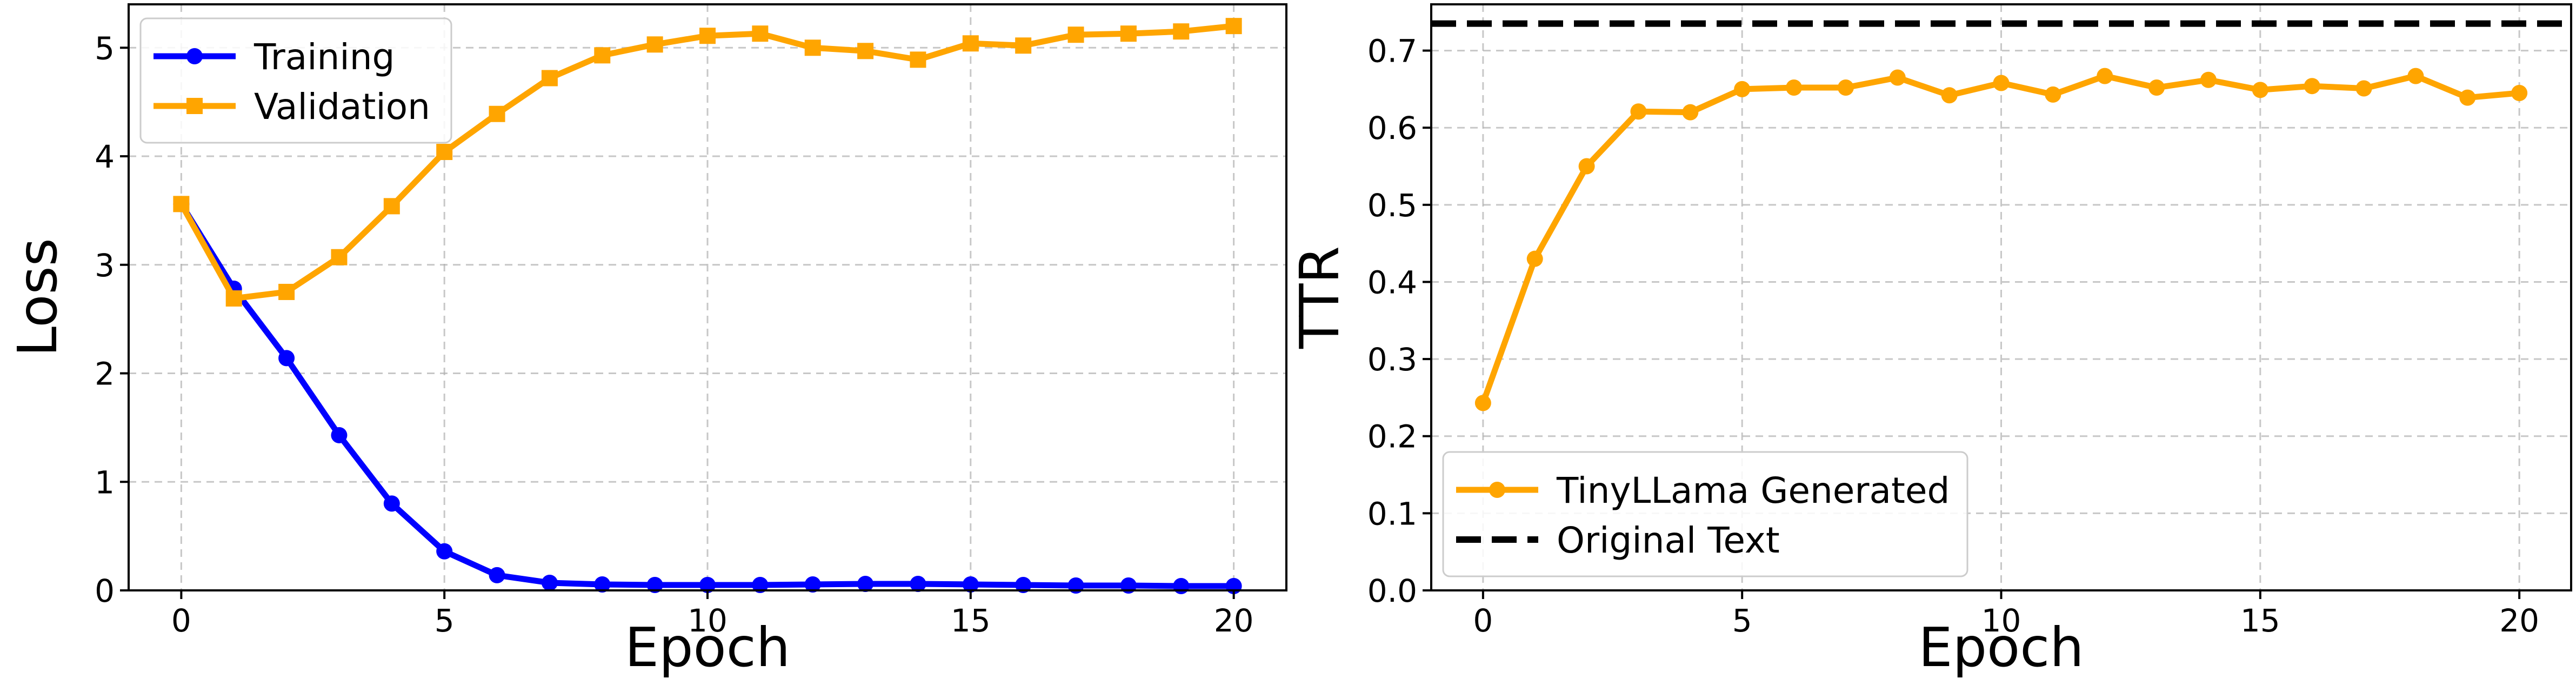 The image size is (2576, 685). What do you see at coordinates (105, 374) in the screenshot?
I see `y-tick-label-2: 2` at bounding box center [105, 374].